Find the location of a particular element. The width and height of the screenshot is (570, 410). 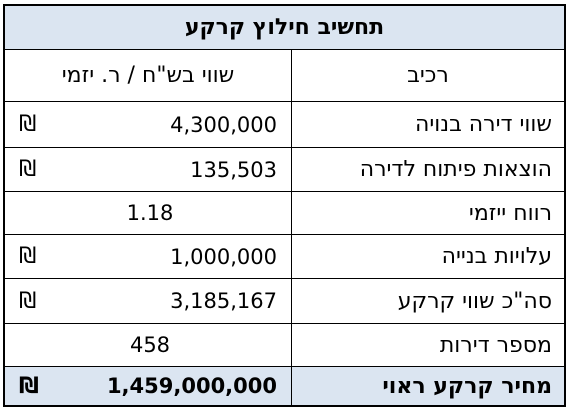

table-row: 458 מספר דירות is located at coordinates (284, 345).